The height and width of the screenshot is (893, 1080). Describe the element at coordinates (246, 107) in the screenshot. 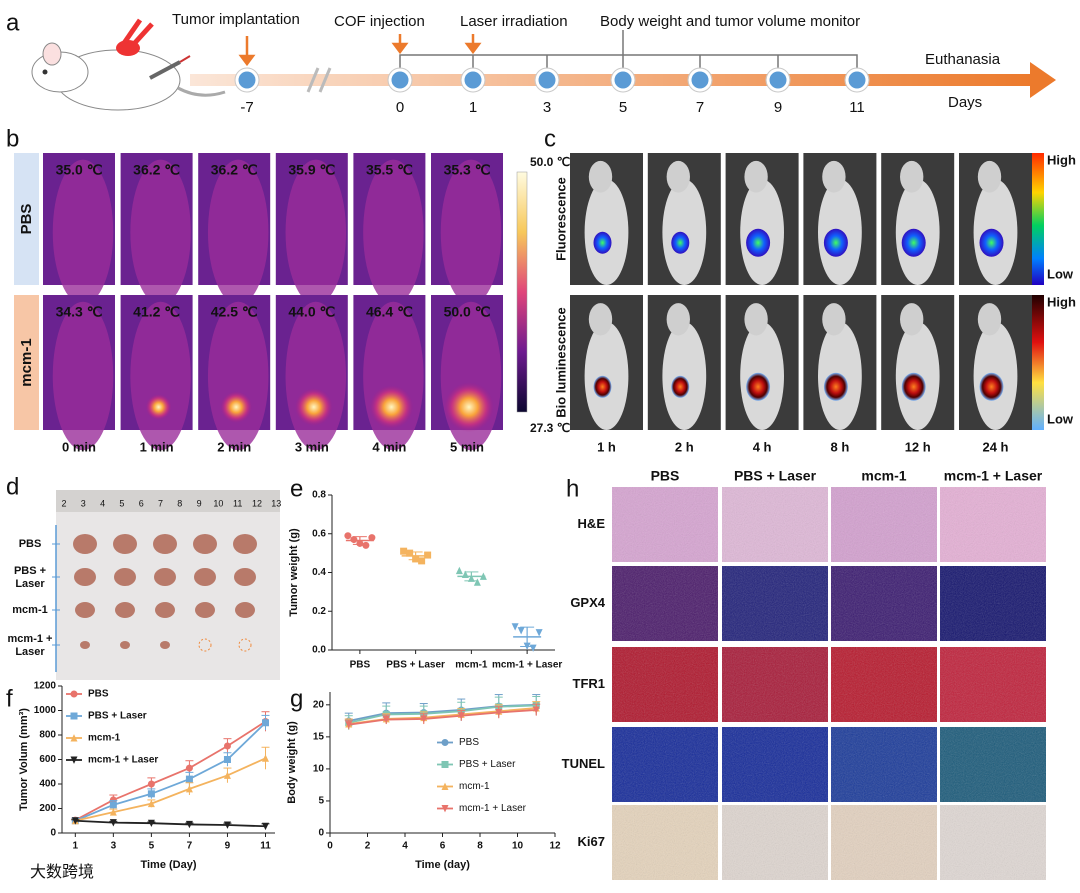

I see `day-label: -7` at that location.